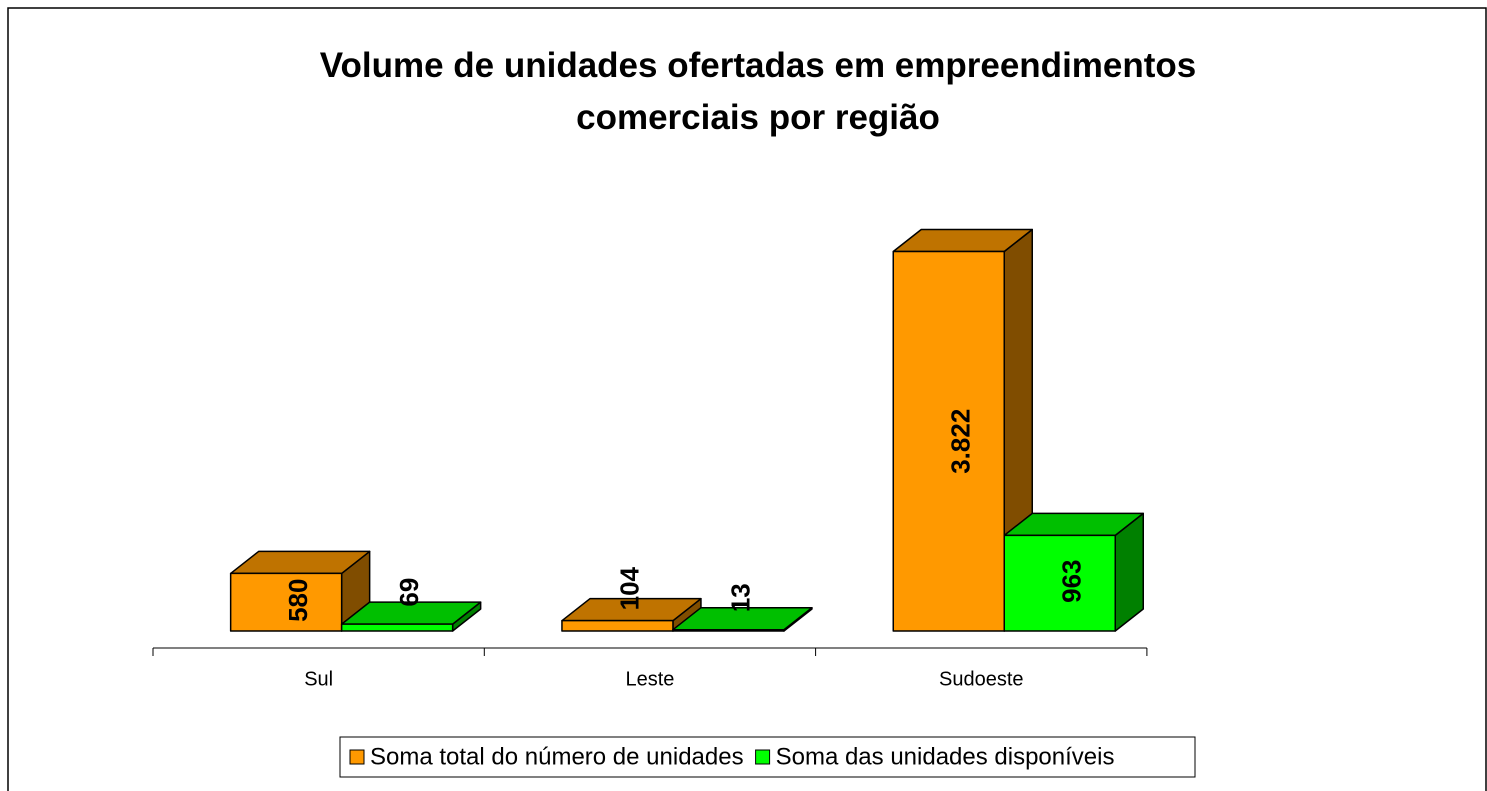  I want to click on data-label: 3.822, so click(961, 441).